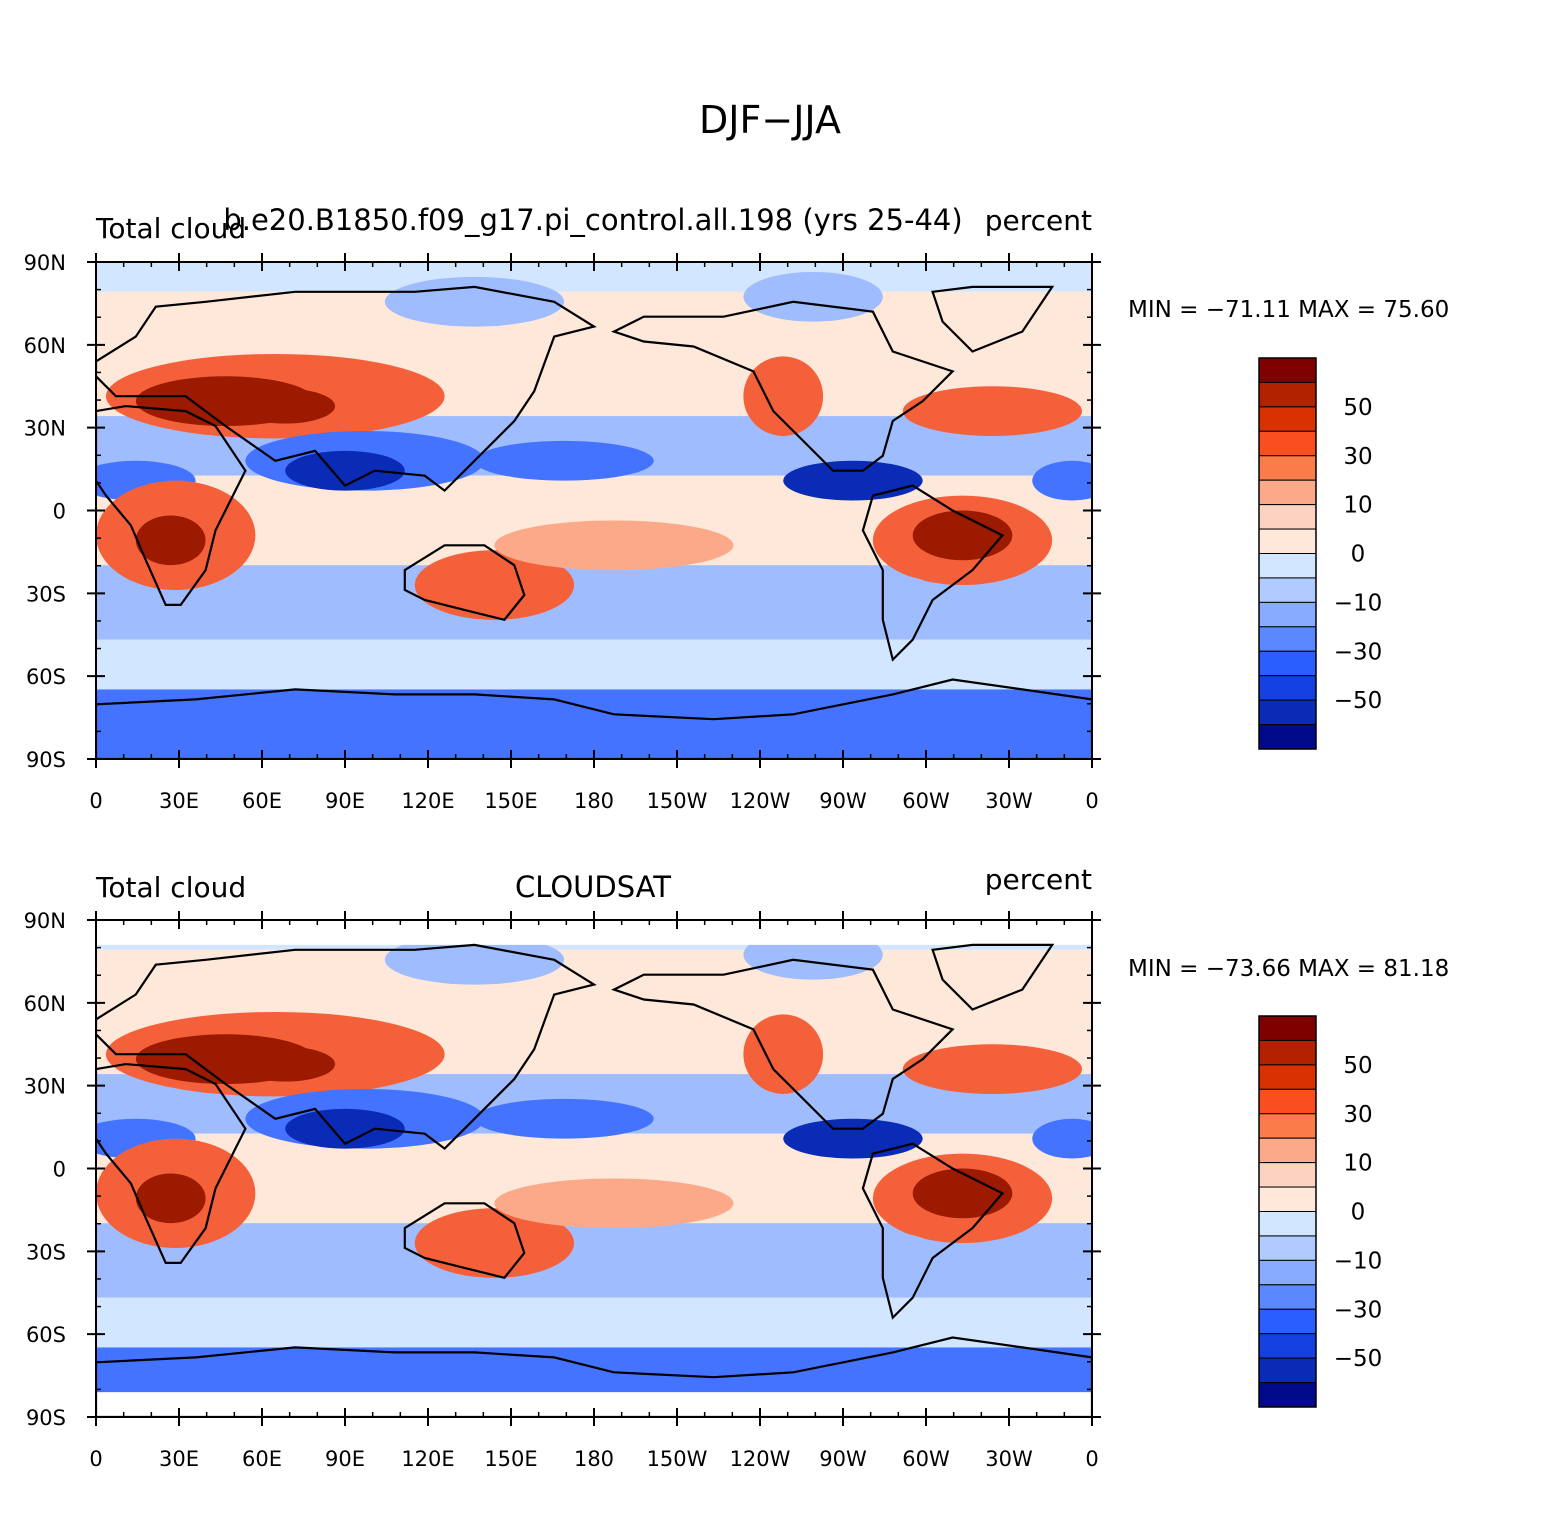  Describe the element at coordinates (1288, 969) in the screenshot. I see `min-max-label: MIN = −73.66 MAX = 81.18` at that location.